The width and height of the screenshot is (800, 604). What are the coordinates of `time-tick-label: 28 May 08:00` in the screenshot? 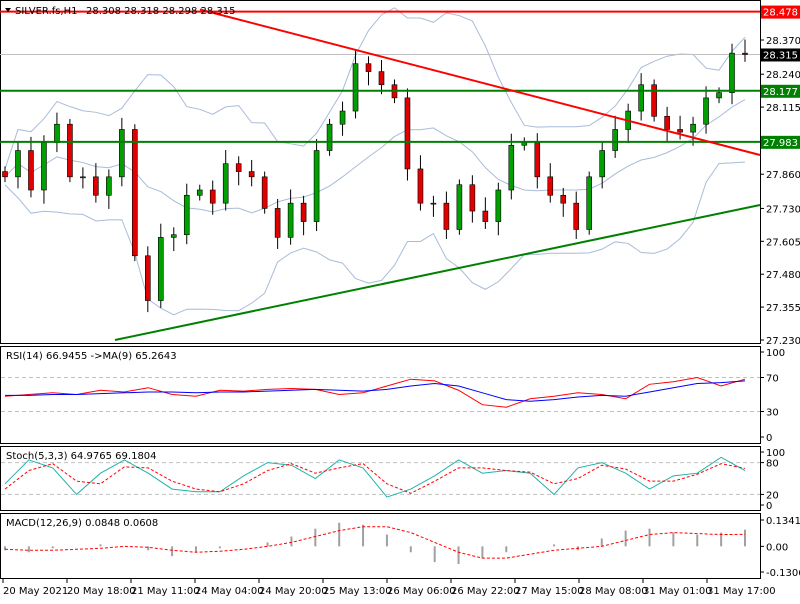 It's located at (613, 591).